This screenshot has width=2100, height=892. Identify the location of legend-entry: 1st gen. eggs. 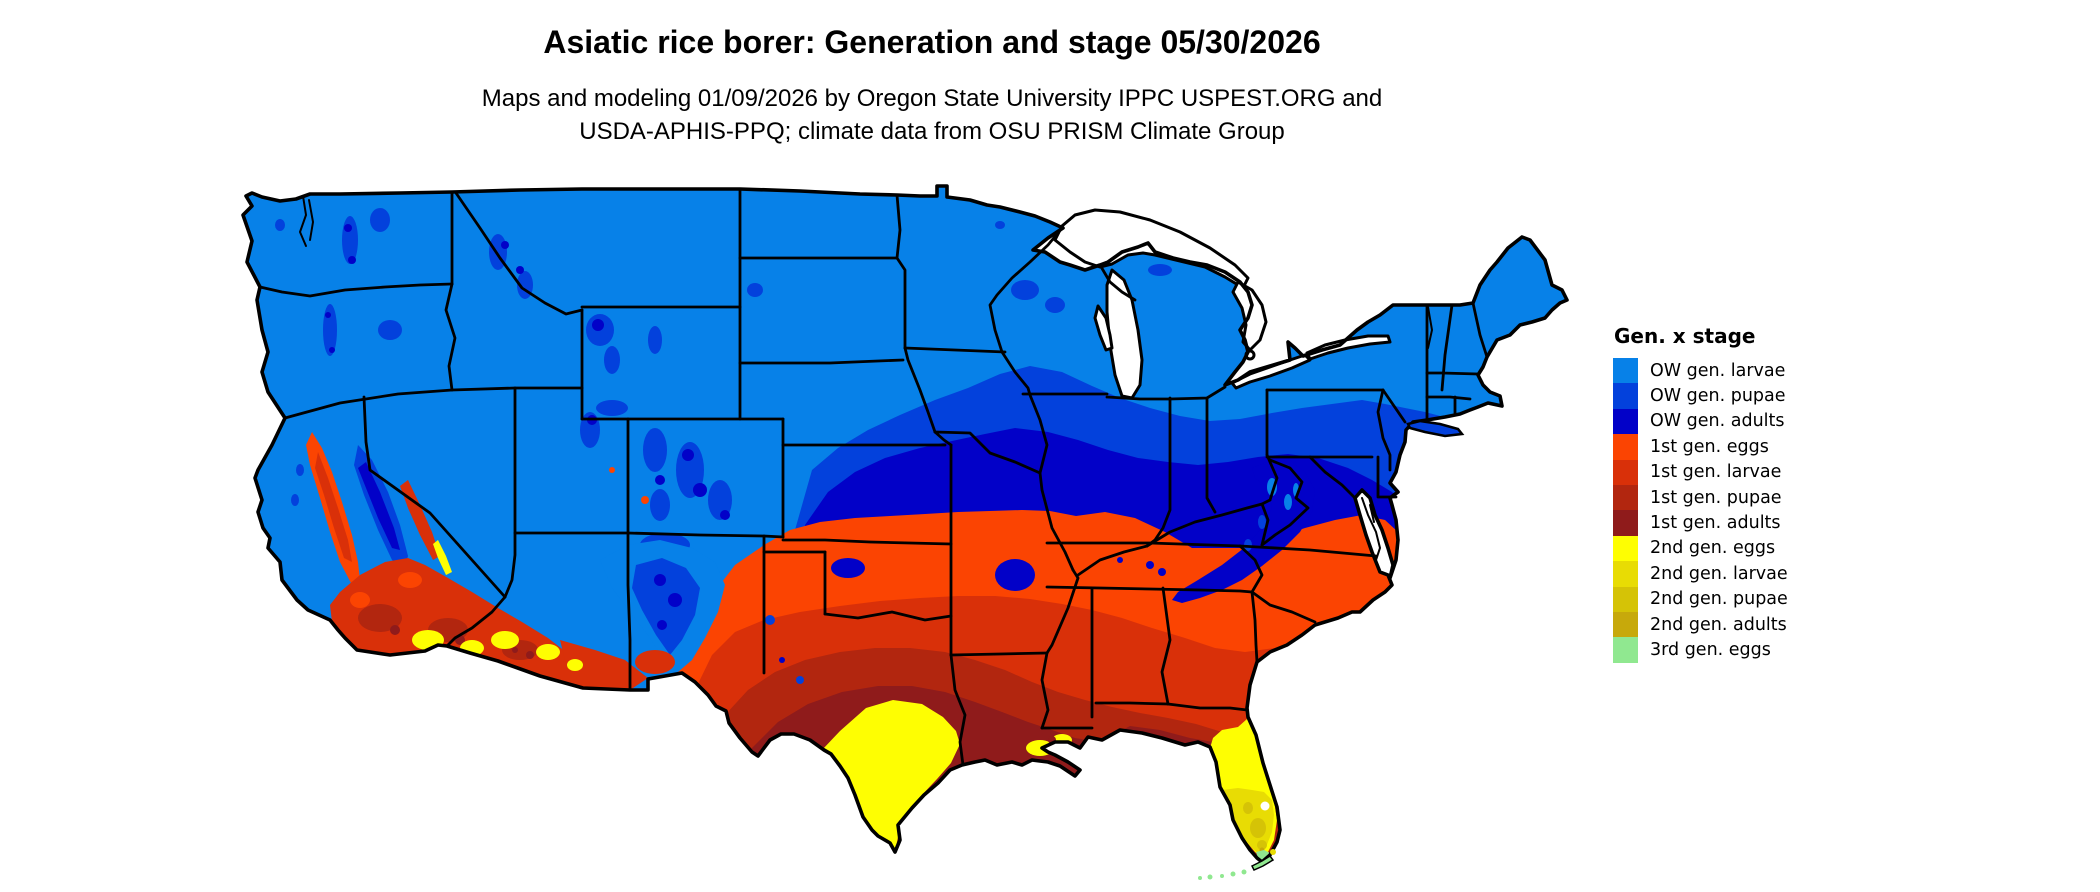
(1700, 447).